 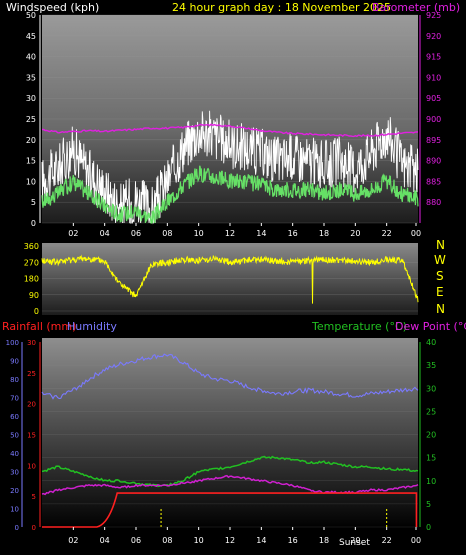 What do you see at coordinates (440, 292) in the screenshot?
I see `direction-label-e: E` at bounding box center [440, 292].